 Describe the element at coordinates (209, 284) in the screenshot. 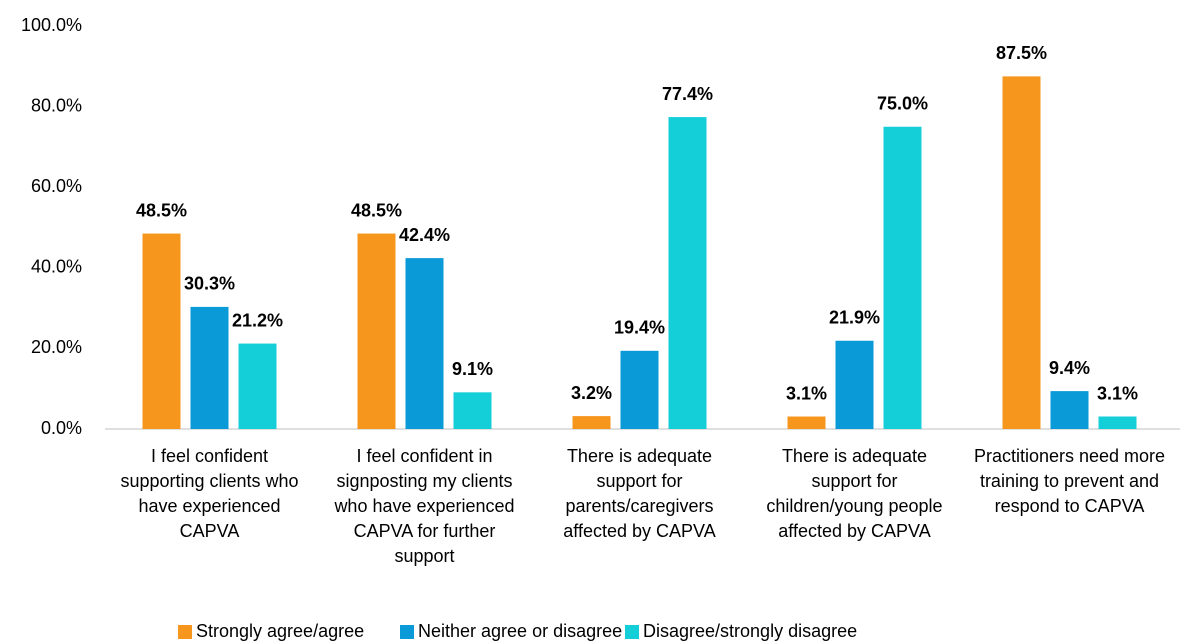

I see `value-label: 30.3%` at that location.